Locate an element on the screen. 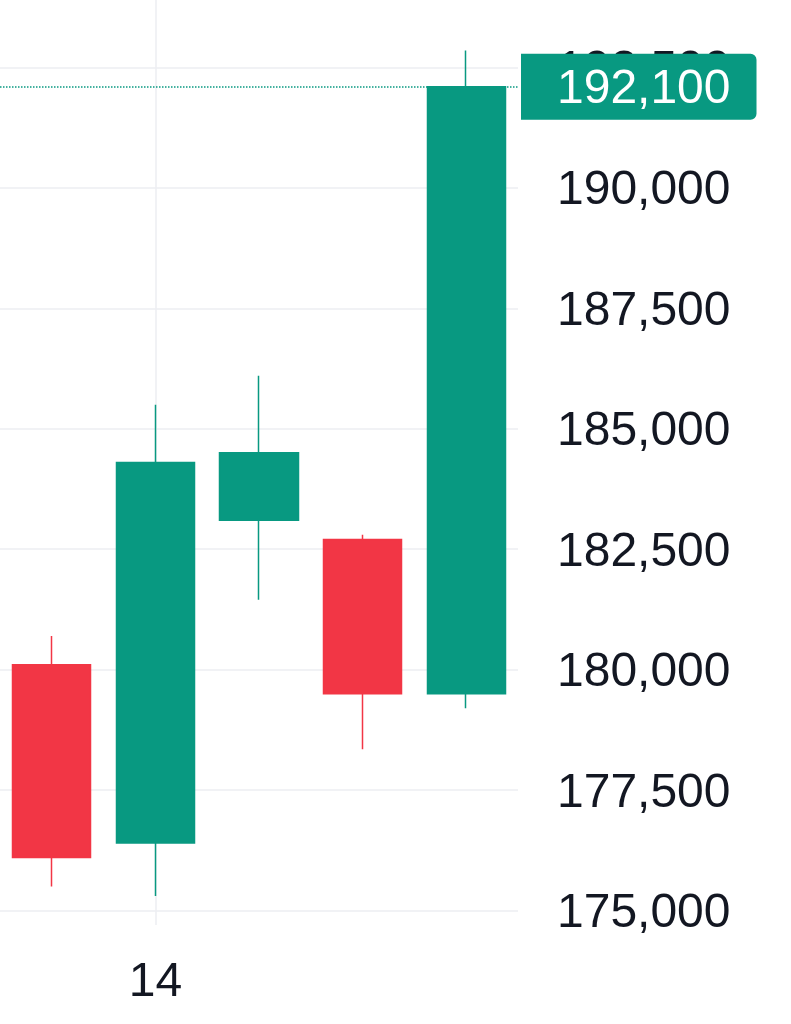 This screenshot has height=1024, width=791. y-tick-label: 175,000 is located at coordinates (644, 911).